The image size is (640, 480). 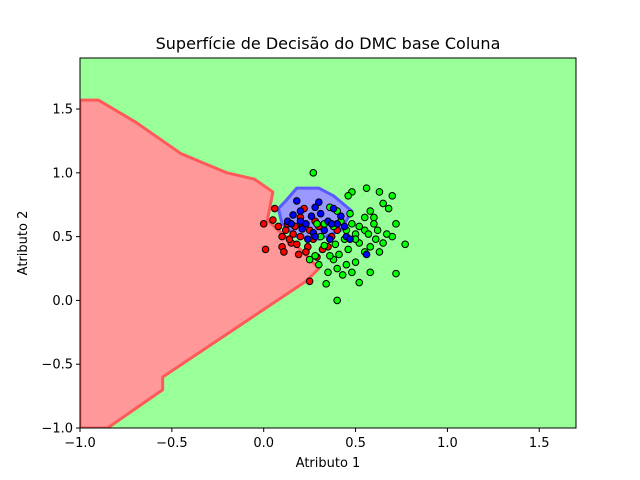 I want to click on y-tick-label: 0.0, so click(x=62, y=301).